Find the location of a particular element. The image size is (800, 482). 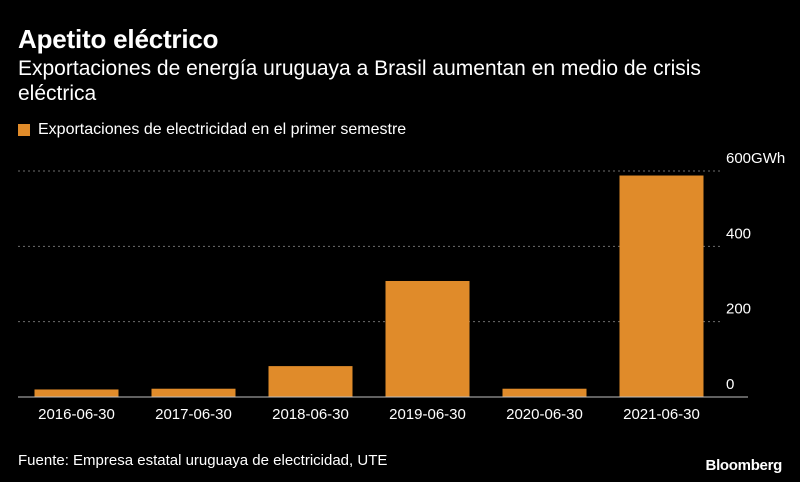

x-tick-label: 2017-06-30 is located at coordinates (193, 414).